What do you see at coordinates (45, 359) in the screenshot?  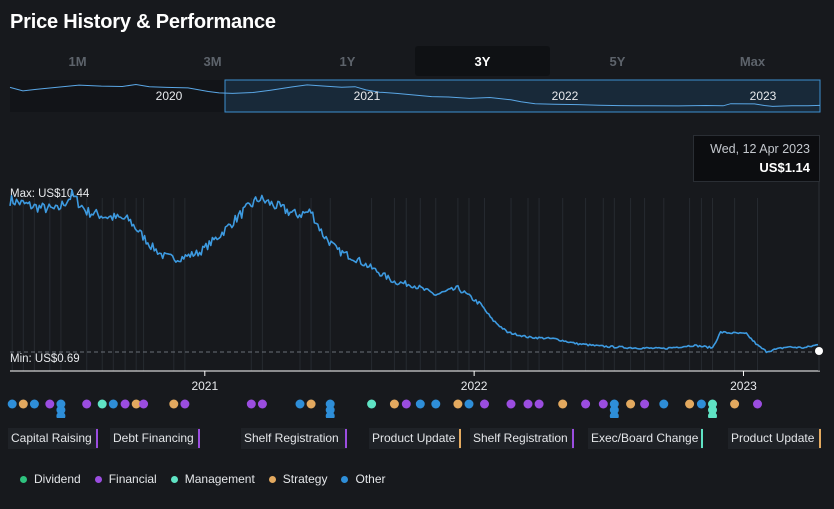 I see `min-price-label: Min: US$0.69` at bounding box center [45, 359].